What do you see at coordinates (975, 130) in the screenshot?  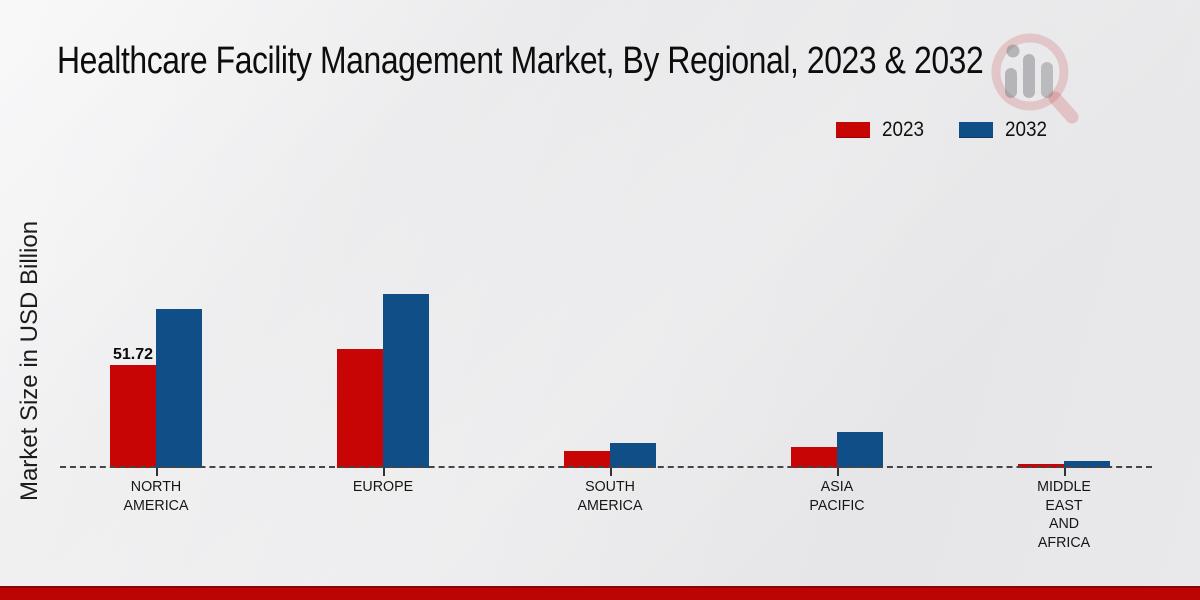 I see `legend-swatch-2032-icon` at bounding box center [975, 130].